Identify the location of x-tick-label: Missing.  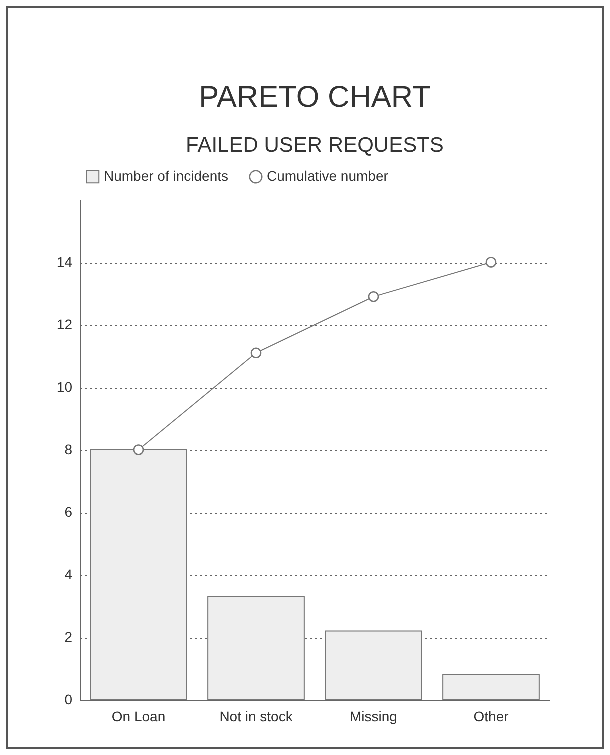
(374, 716).